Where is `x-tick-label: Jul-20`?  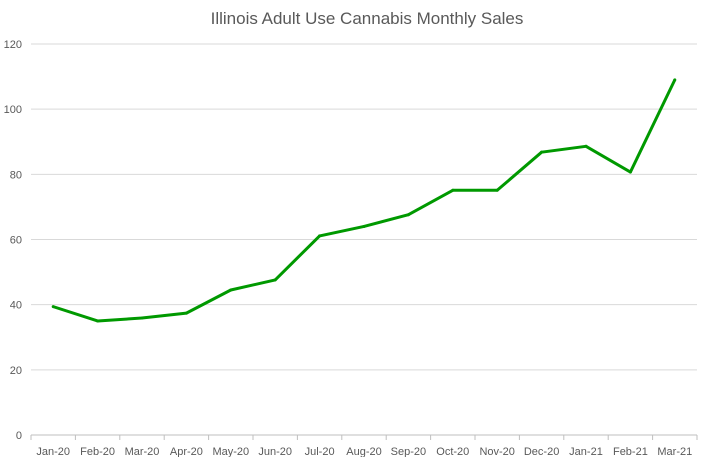
x-tick-label: Jul-20 is located at coordinates (320, 451).